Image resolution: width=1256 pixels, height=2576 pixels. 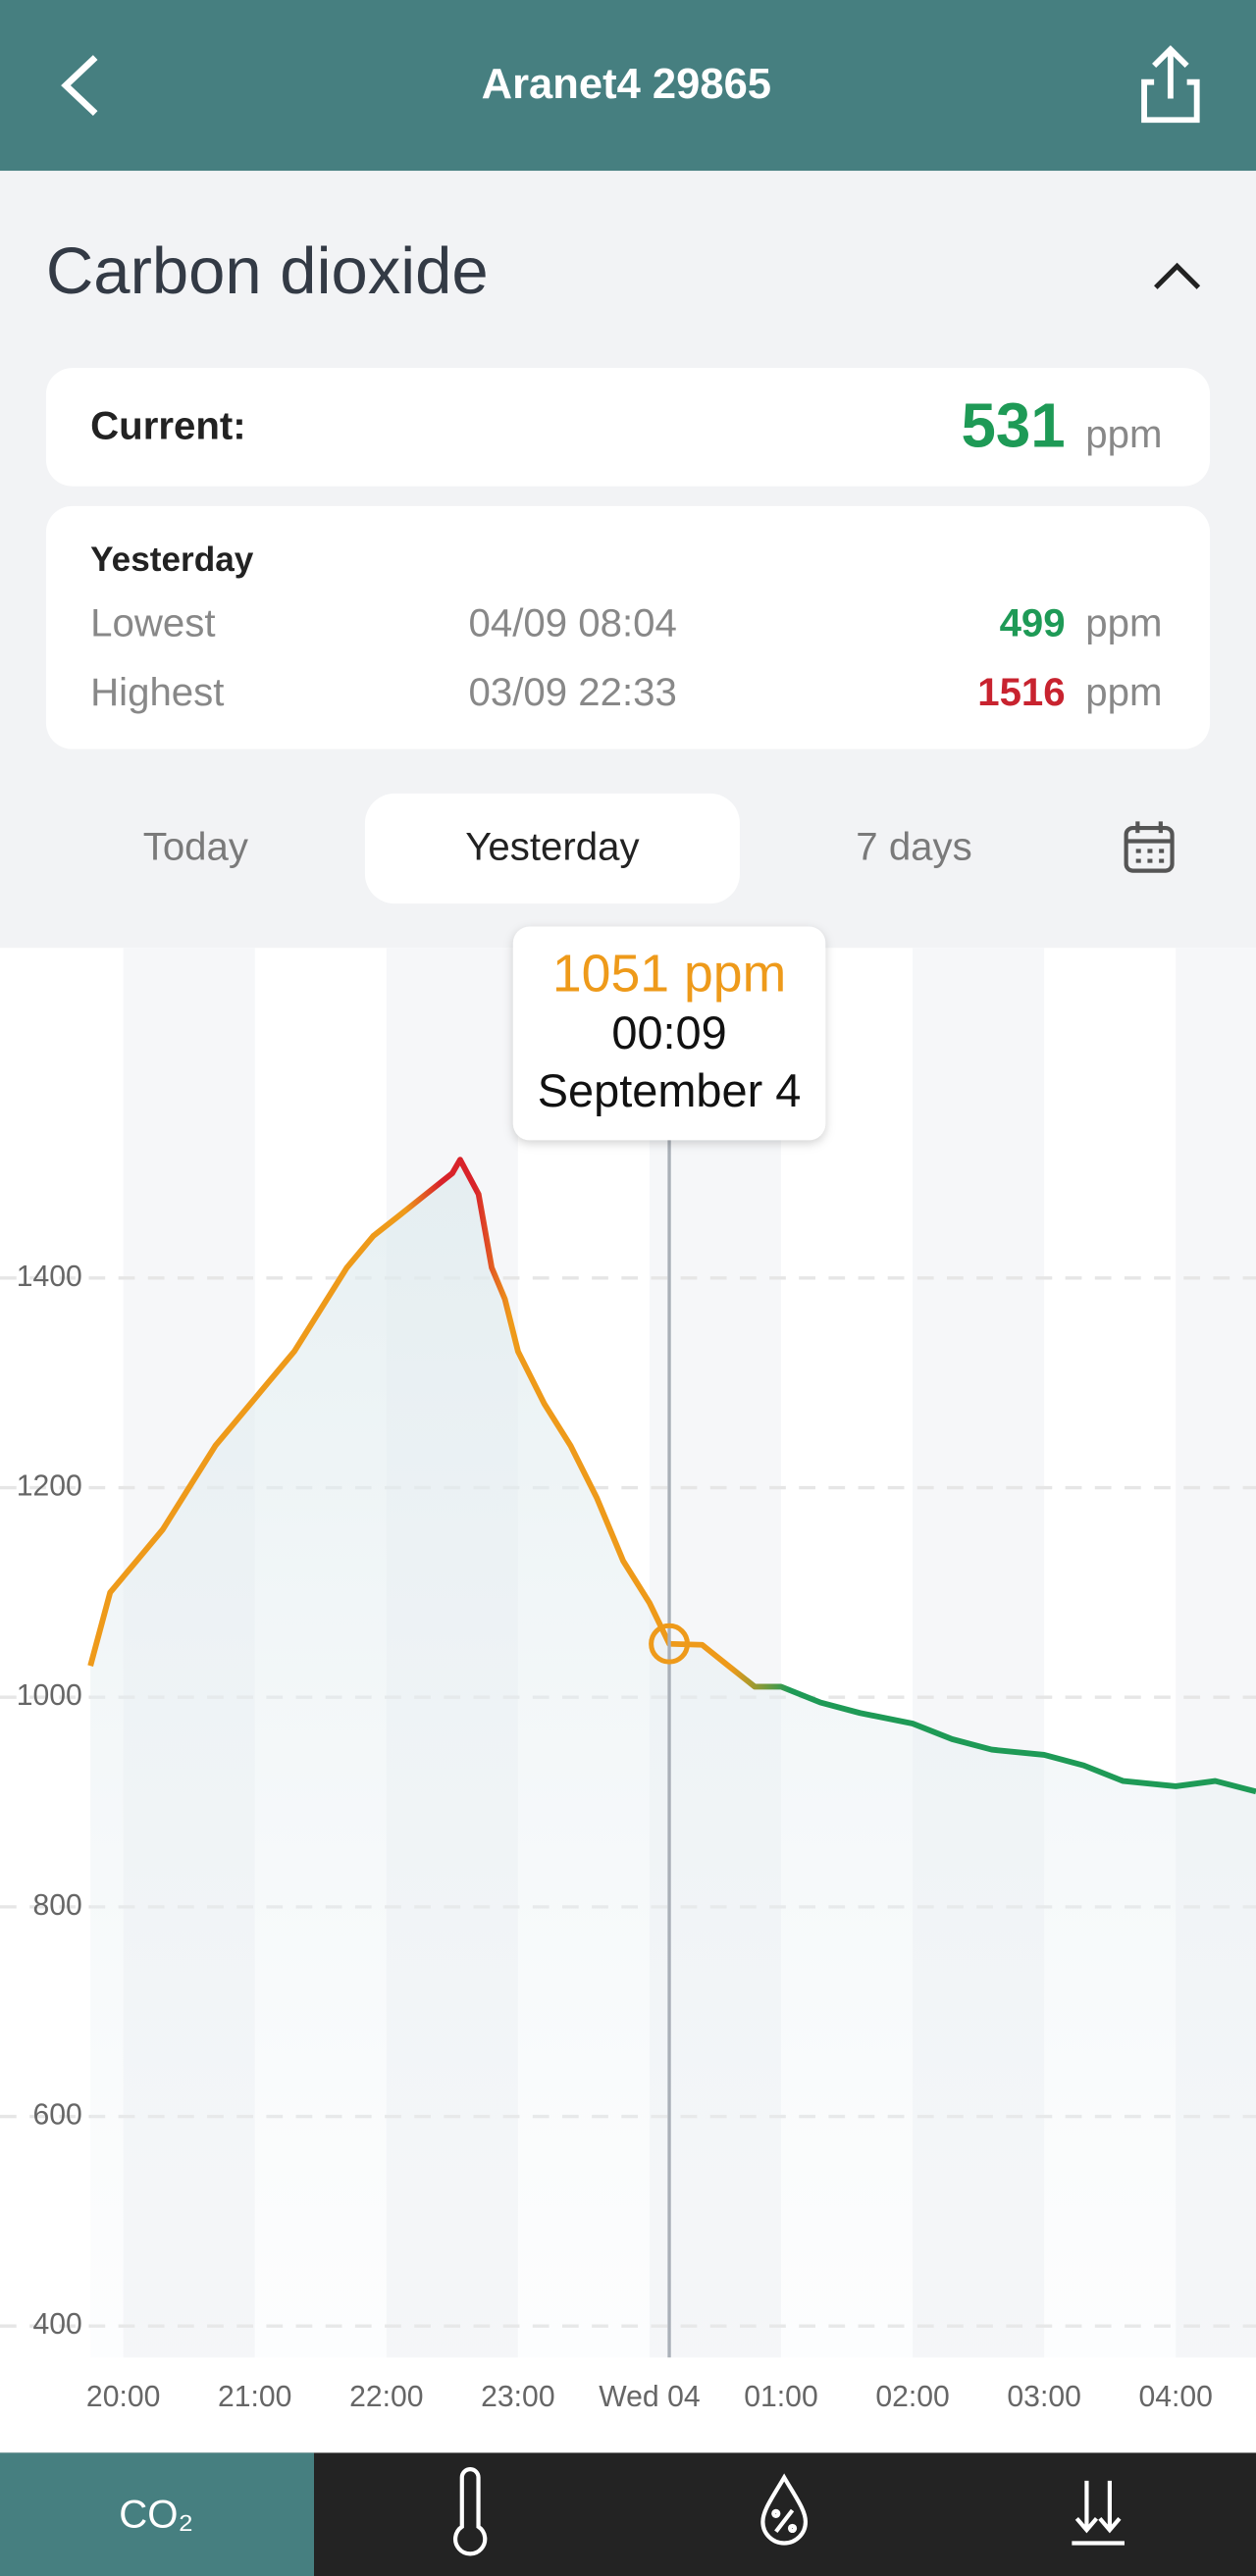 I want to click on current-value: 531, so click(x=1013, y=426).